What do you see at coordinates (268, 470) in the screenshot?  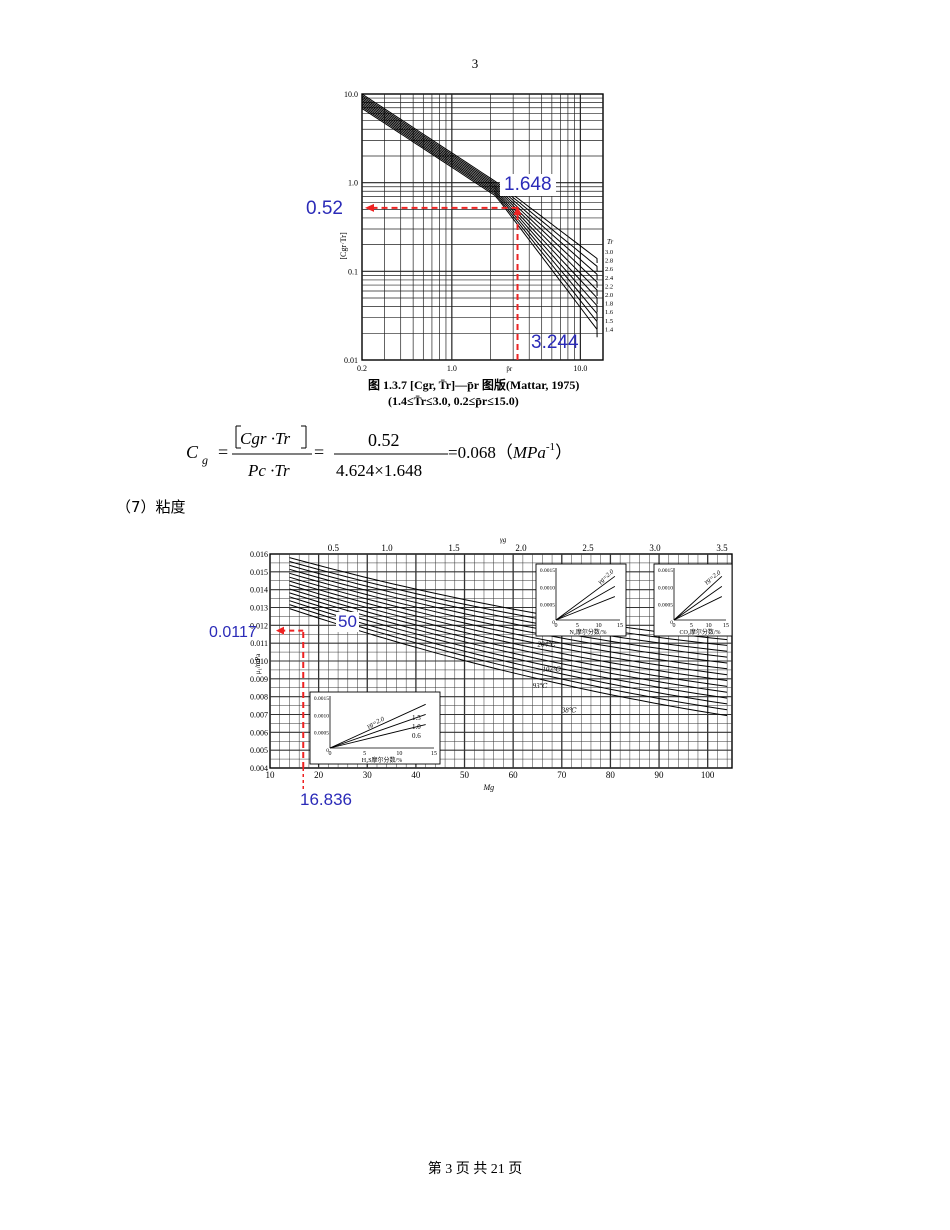 I see `formula-den-symbolic: Pc ·Tr` at bounding box center [268, 470].